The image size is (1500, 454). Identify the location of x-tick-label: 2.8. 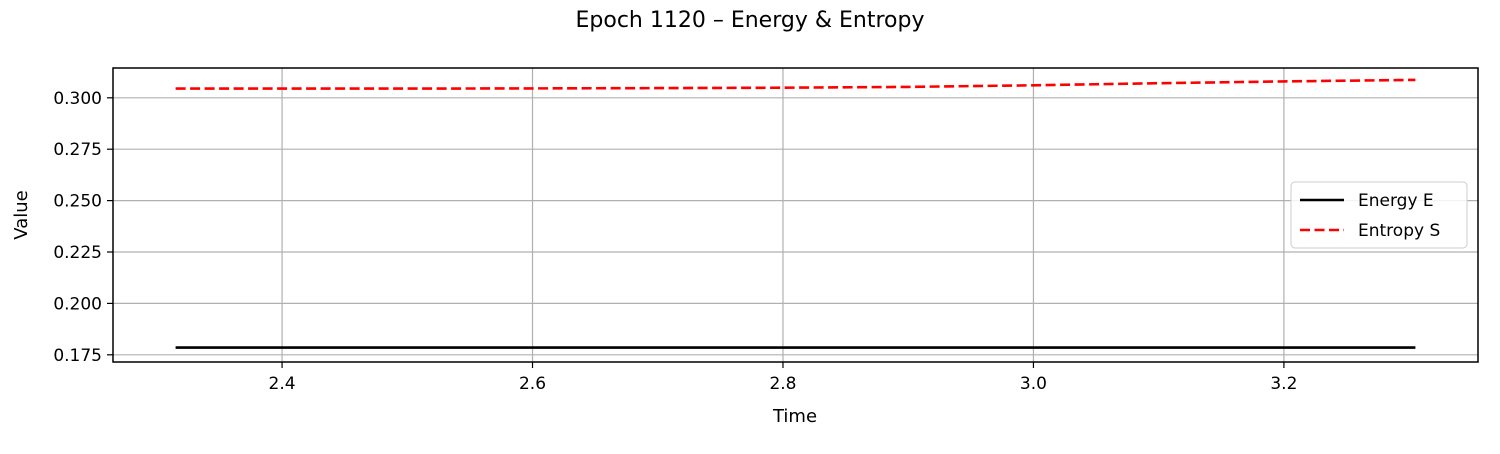
(782, 384).